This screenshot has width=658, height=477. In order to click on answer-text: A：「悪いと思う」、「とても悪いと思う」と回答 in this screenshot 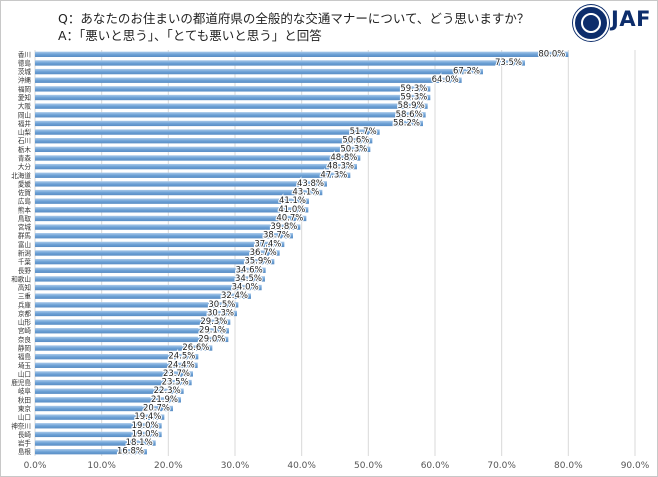, I will do `click(190, 35)`.